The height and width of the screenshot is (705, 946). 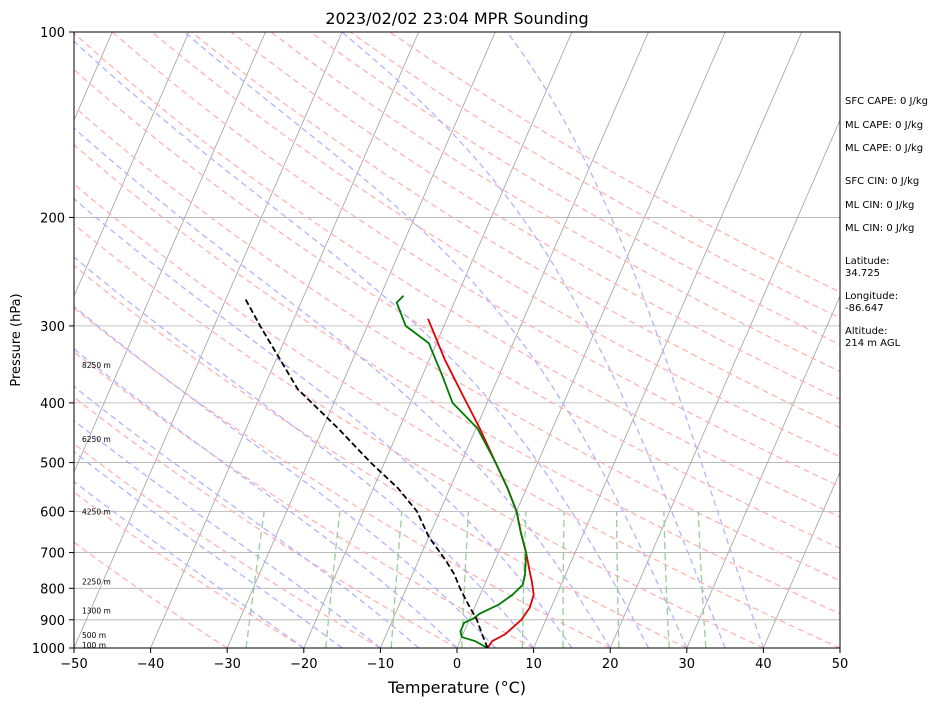 I want to click on ml-cape-text: ML CAPE: 0 J/kg, so click(x=884, y=125).